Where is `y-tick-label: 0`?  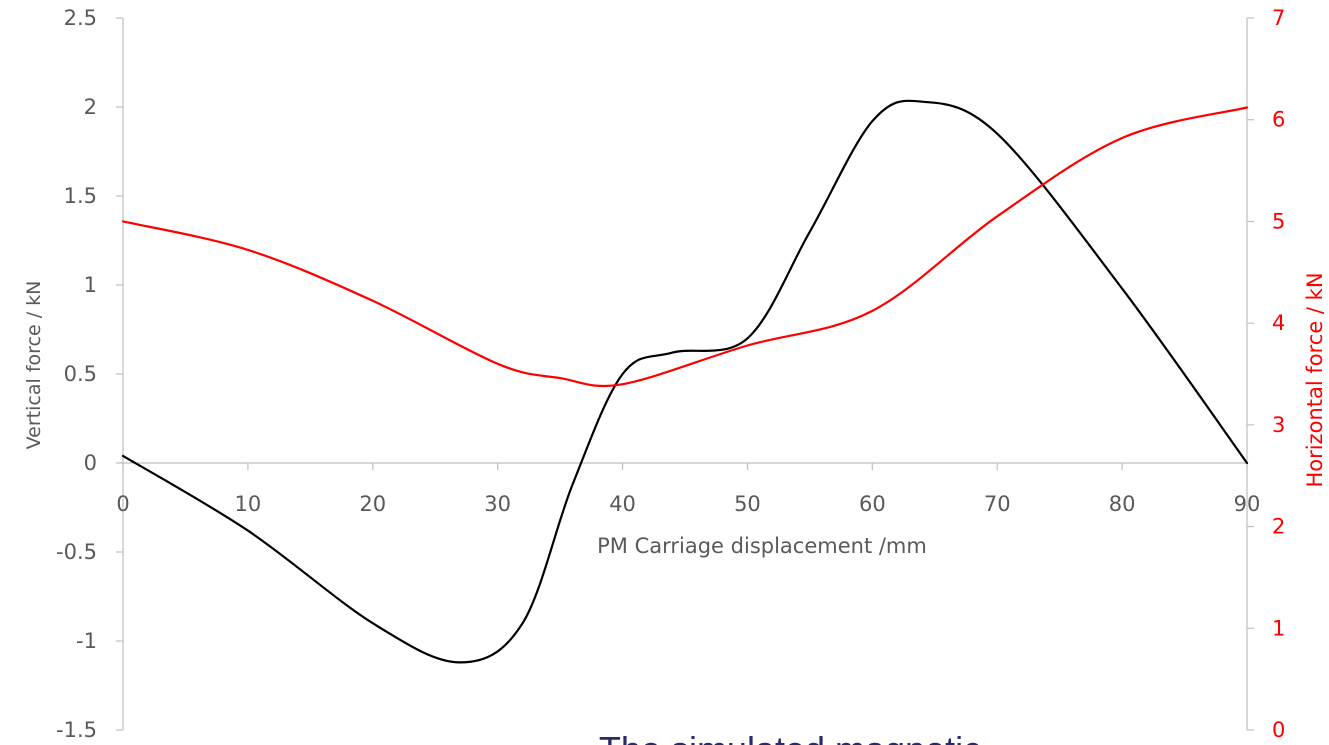 y-tick-label: 0 is located at coordinates (90, 463).